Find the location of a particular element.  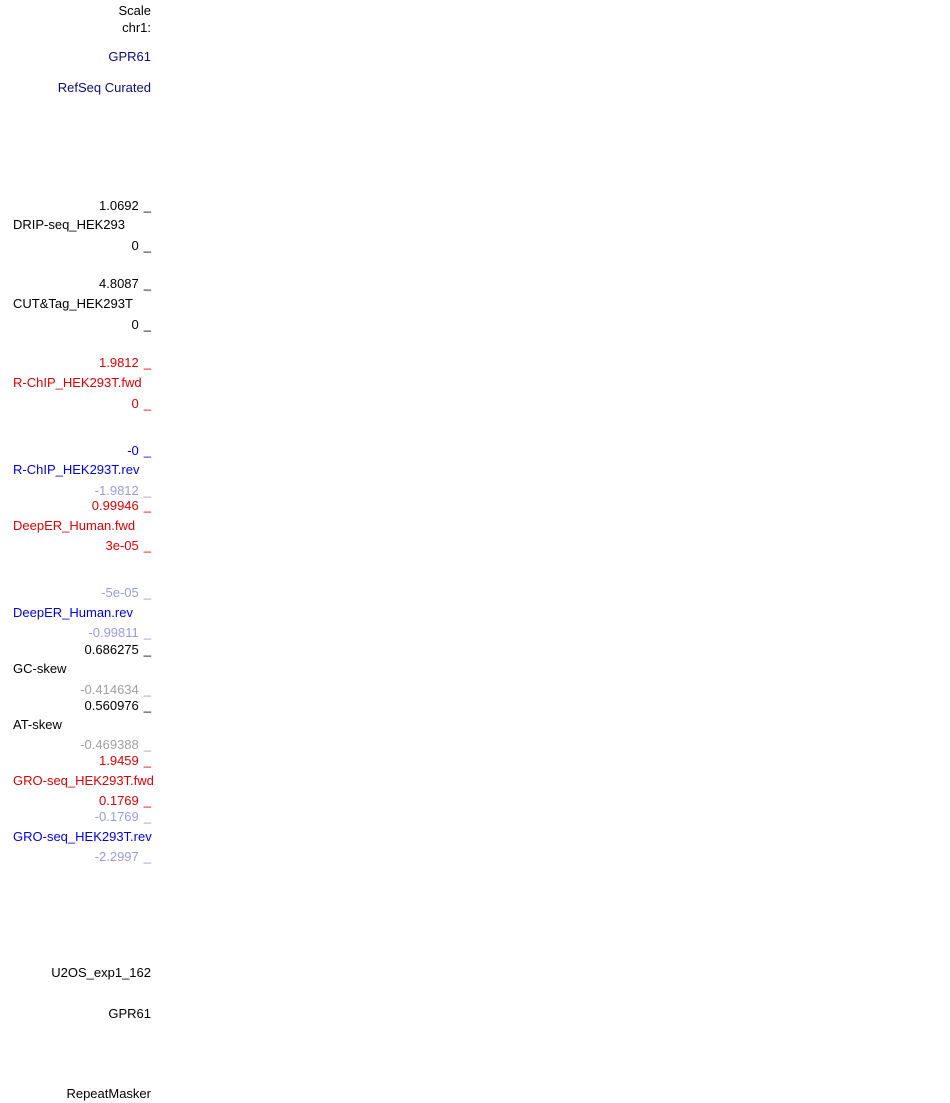

axis-min-label: -1.9812 is located at coordinates (116, 490).